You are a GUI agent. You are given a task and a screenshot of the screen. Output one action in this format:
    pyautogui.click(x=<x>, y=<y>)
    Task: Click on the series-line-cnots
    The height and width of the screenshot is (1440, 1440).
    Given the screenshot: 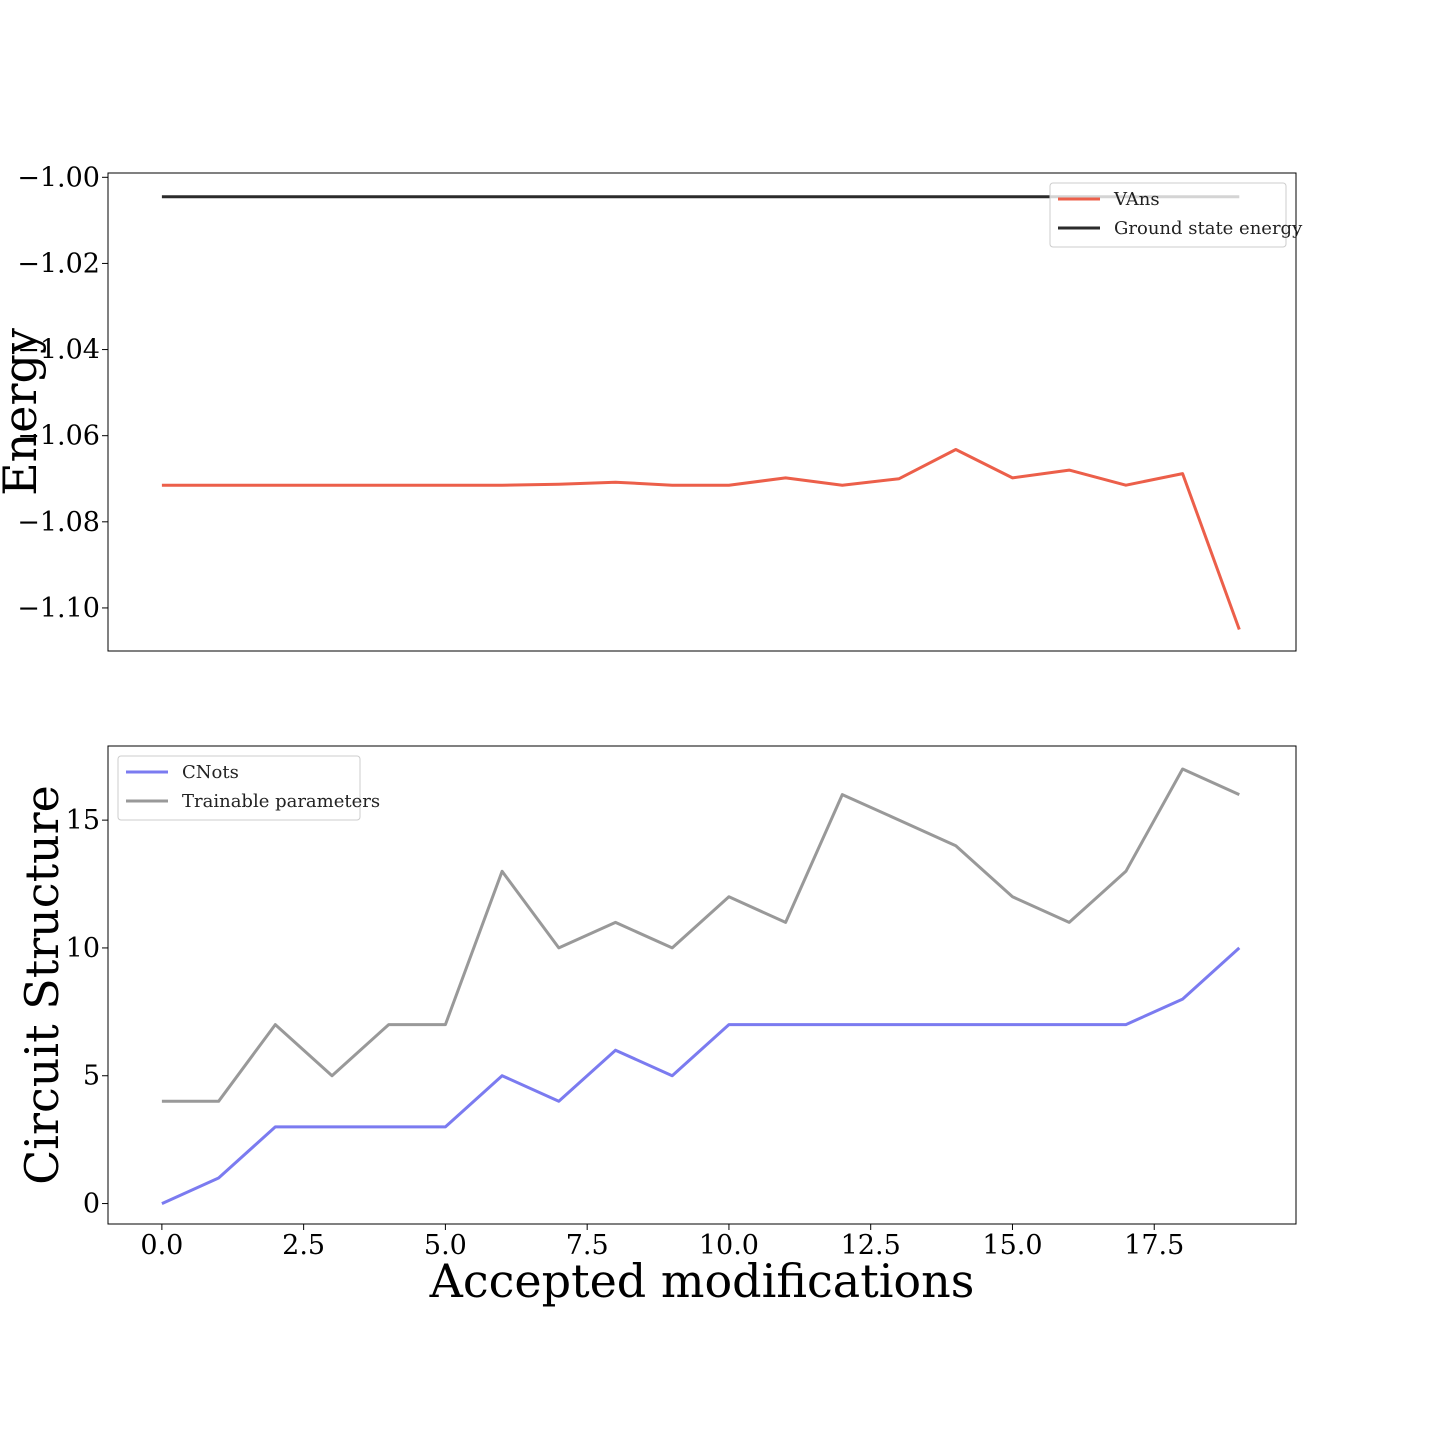 What is the action you would take?
    pyautogui.click(x=701, y=1075)
    